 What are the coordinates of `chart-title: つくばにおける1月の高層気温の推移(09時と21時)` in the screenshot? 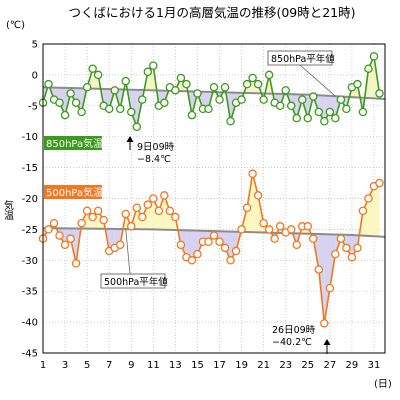 It's located at (211, 12).